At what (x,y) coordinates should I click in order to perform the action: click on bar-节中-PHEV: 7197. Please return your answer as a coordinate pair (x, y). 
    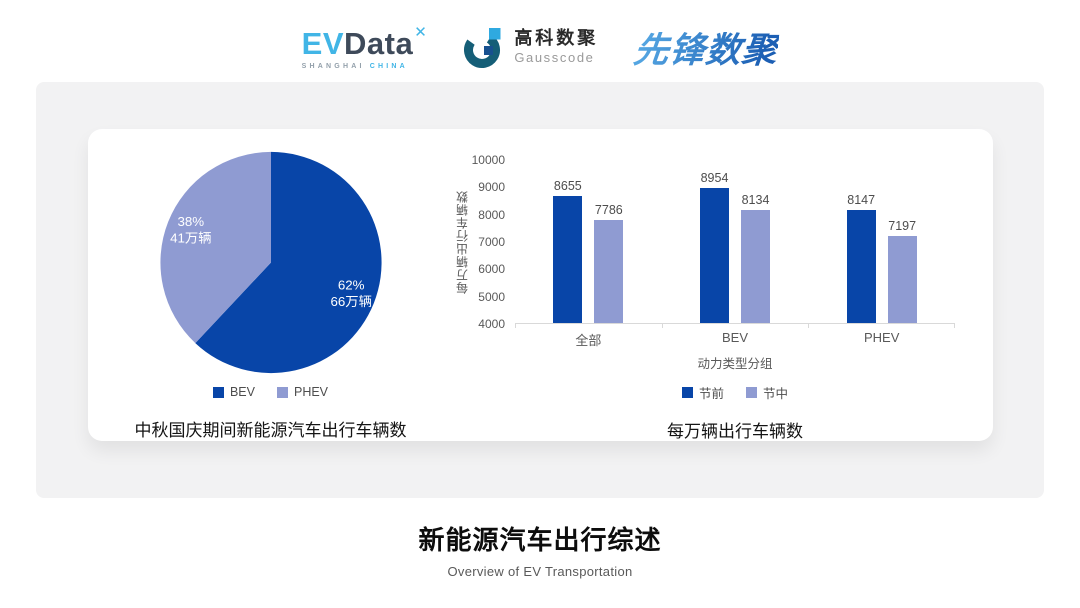
    Looking at the image, I should click on (902, 271).